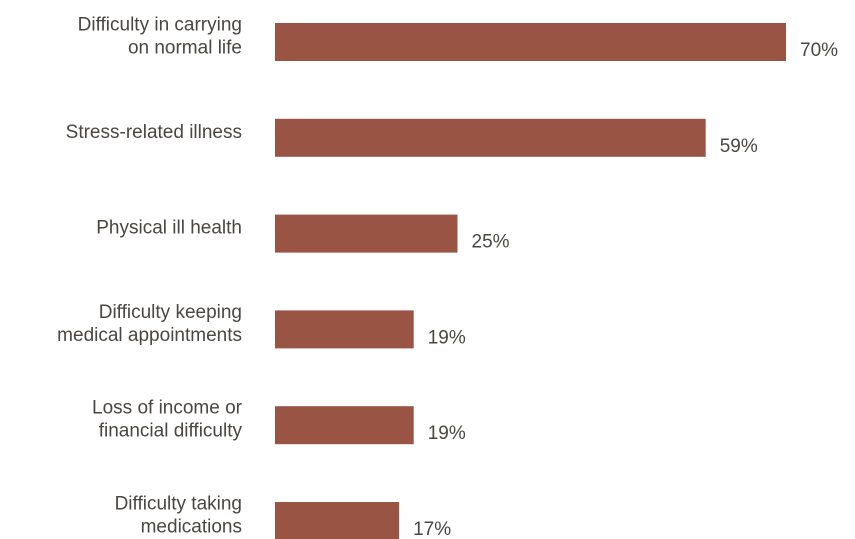  What do you see at coordinates (167, 420) in the screenshot?
I see `category-label-4: Loss of income or financial difficulty` at bounding box center [167, 420].